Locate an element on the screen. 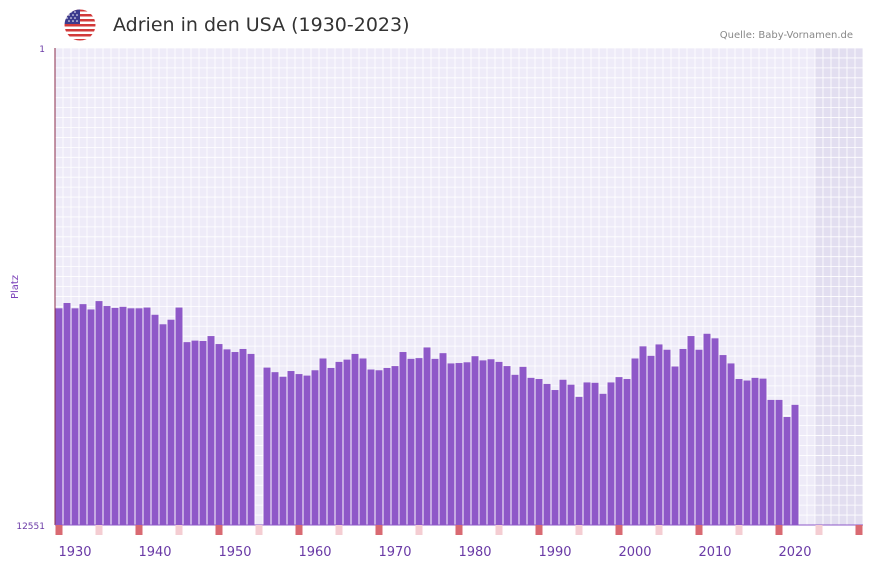 This screenshot has height=567, width=873. bar-2014 is located at coordinates (747, 452).